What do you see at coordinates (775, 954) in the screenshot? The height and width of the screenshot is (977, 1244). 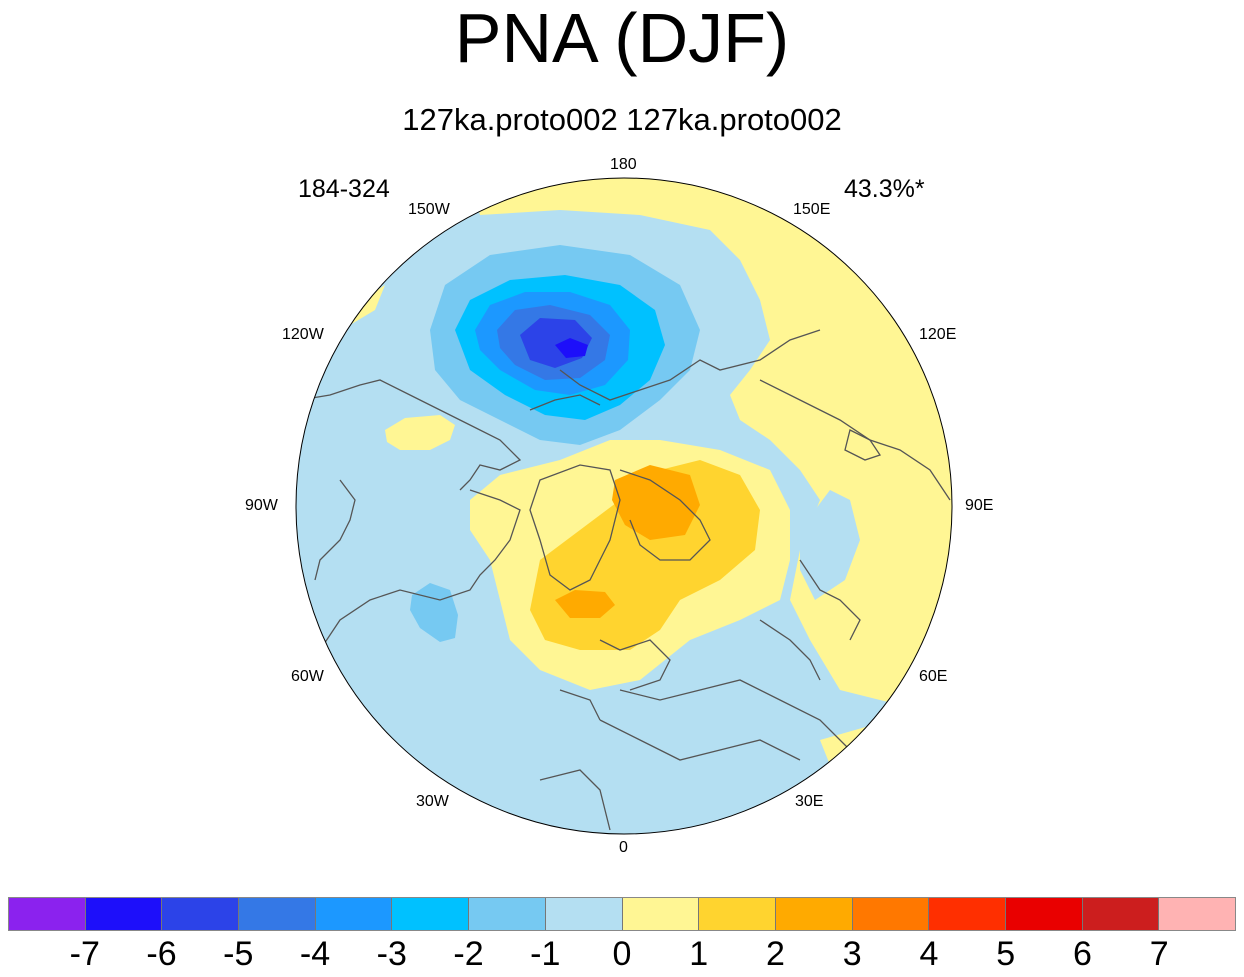 I see `colorbar-tick-label: 2` at bounding box center [775, 954].